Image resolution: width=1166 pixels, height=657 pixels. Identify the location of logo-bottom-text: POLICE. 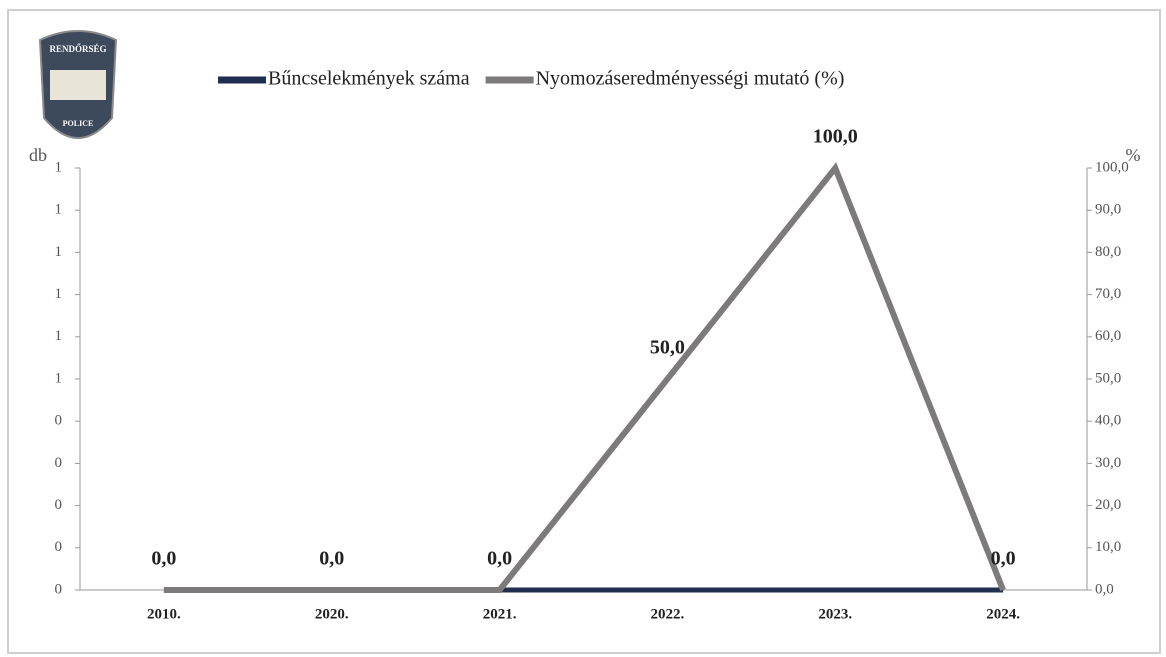
(78, 123).